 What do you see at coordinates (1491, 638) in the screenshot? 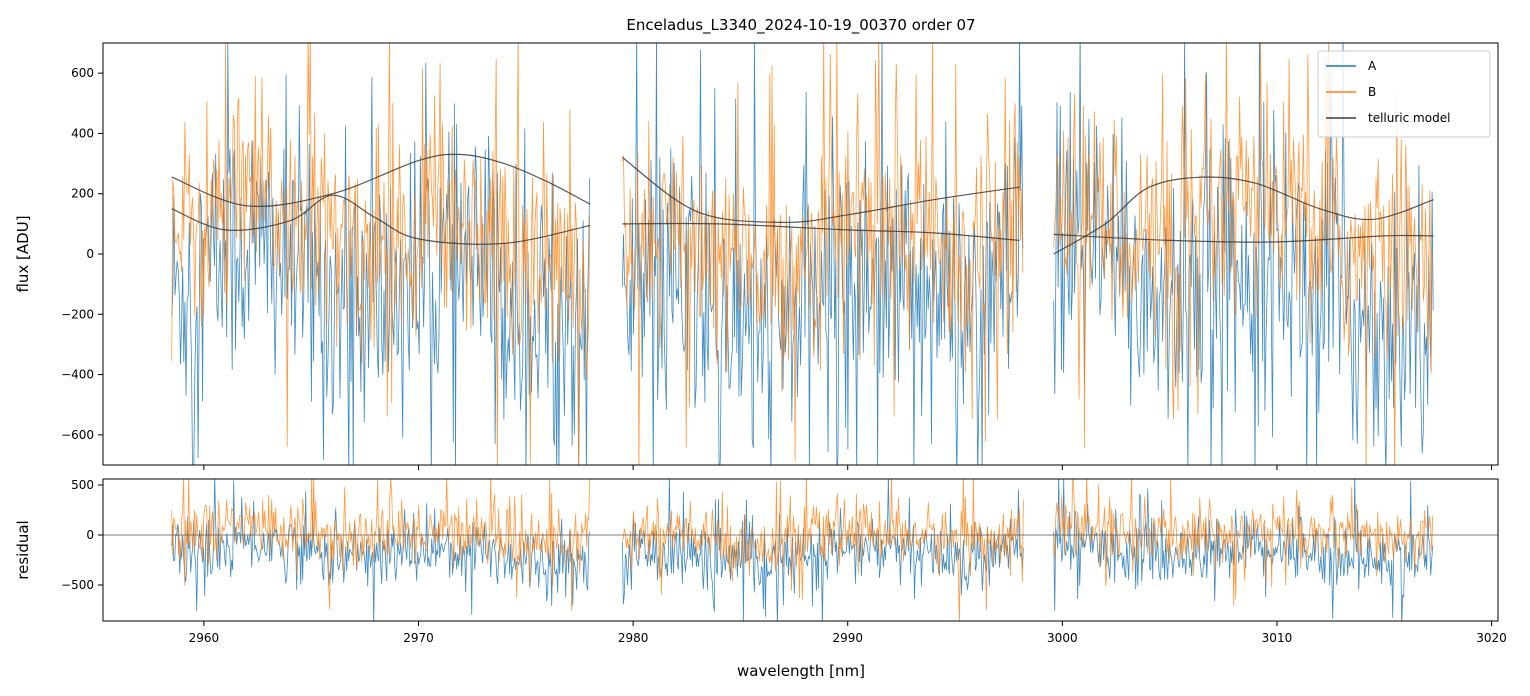
I see `x-tick-label: 3020` at bounding box center [1491, 638].